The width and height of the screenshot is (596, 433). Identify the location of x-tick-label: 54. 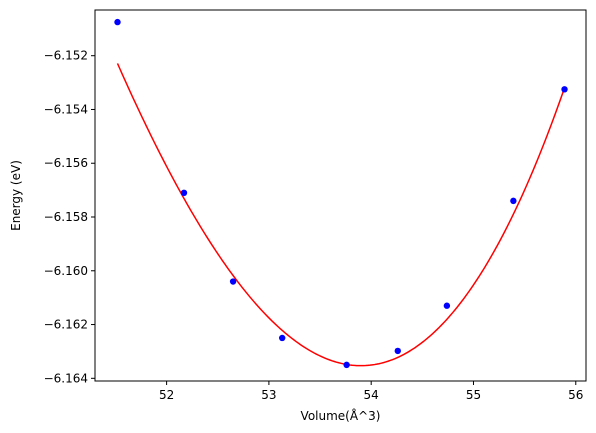
(371, 395).